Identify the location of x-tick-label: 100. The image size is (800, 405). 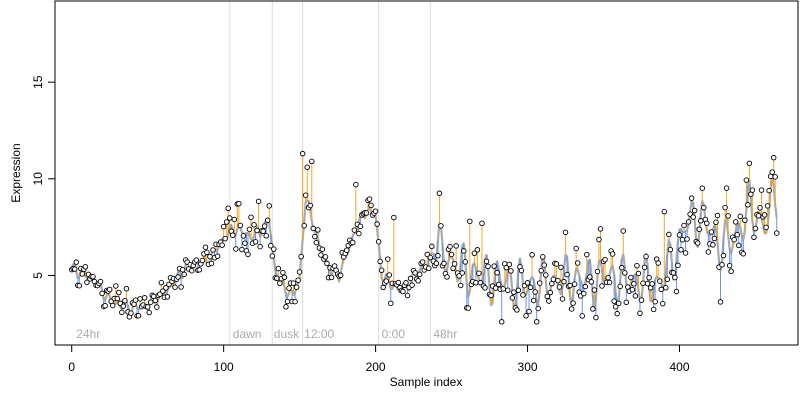
(224, 367).